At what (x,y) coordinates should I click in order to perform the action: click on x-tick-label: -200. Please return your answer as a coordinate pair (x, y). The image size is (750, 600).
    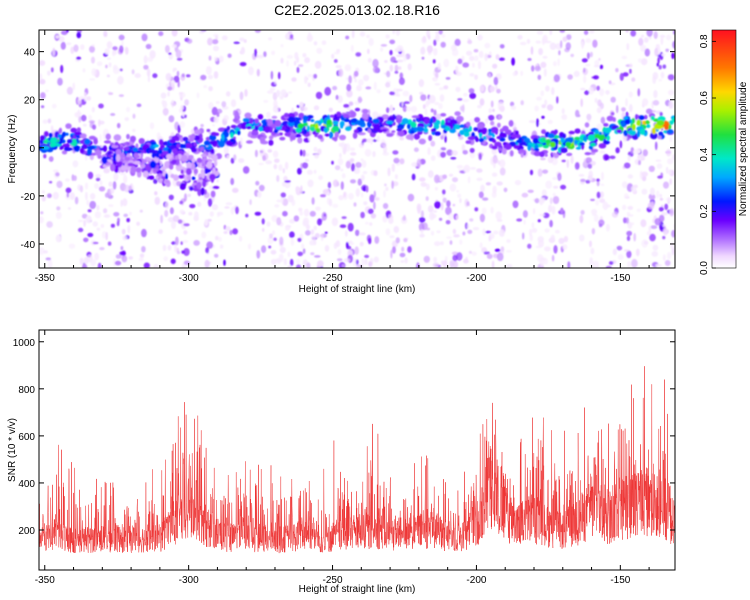
    Looking at the image, I should click on (476, 580).